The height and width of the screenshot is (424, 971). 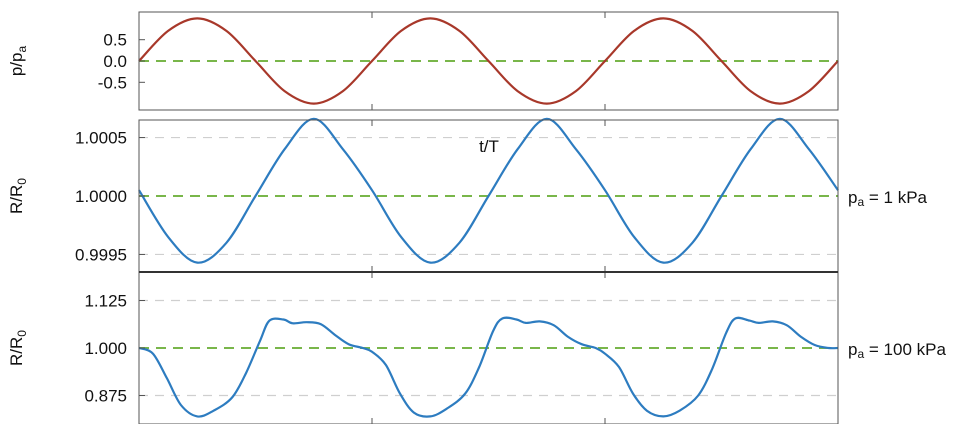 What do you see at coordinates (888, 198) in the screenshot?
I see `condition-label: pa = 1 kPa` at bounding box center [888, 198].